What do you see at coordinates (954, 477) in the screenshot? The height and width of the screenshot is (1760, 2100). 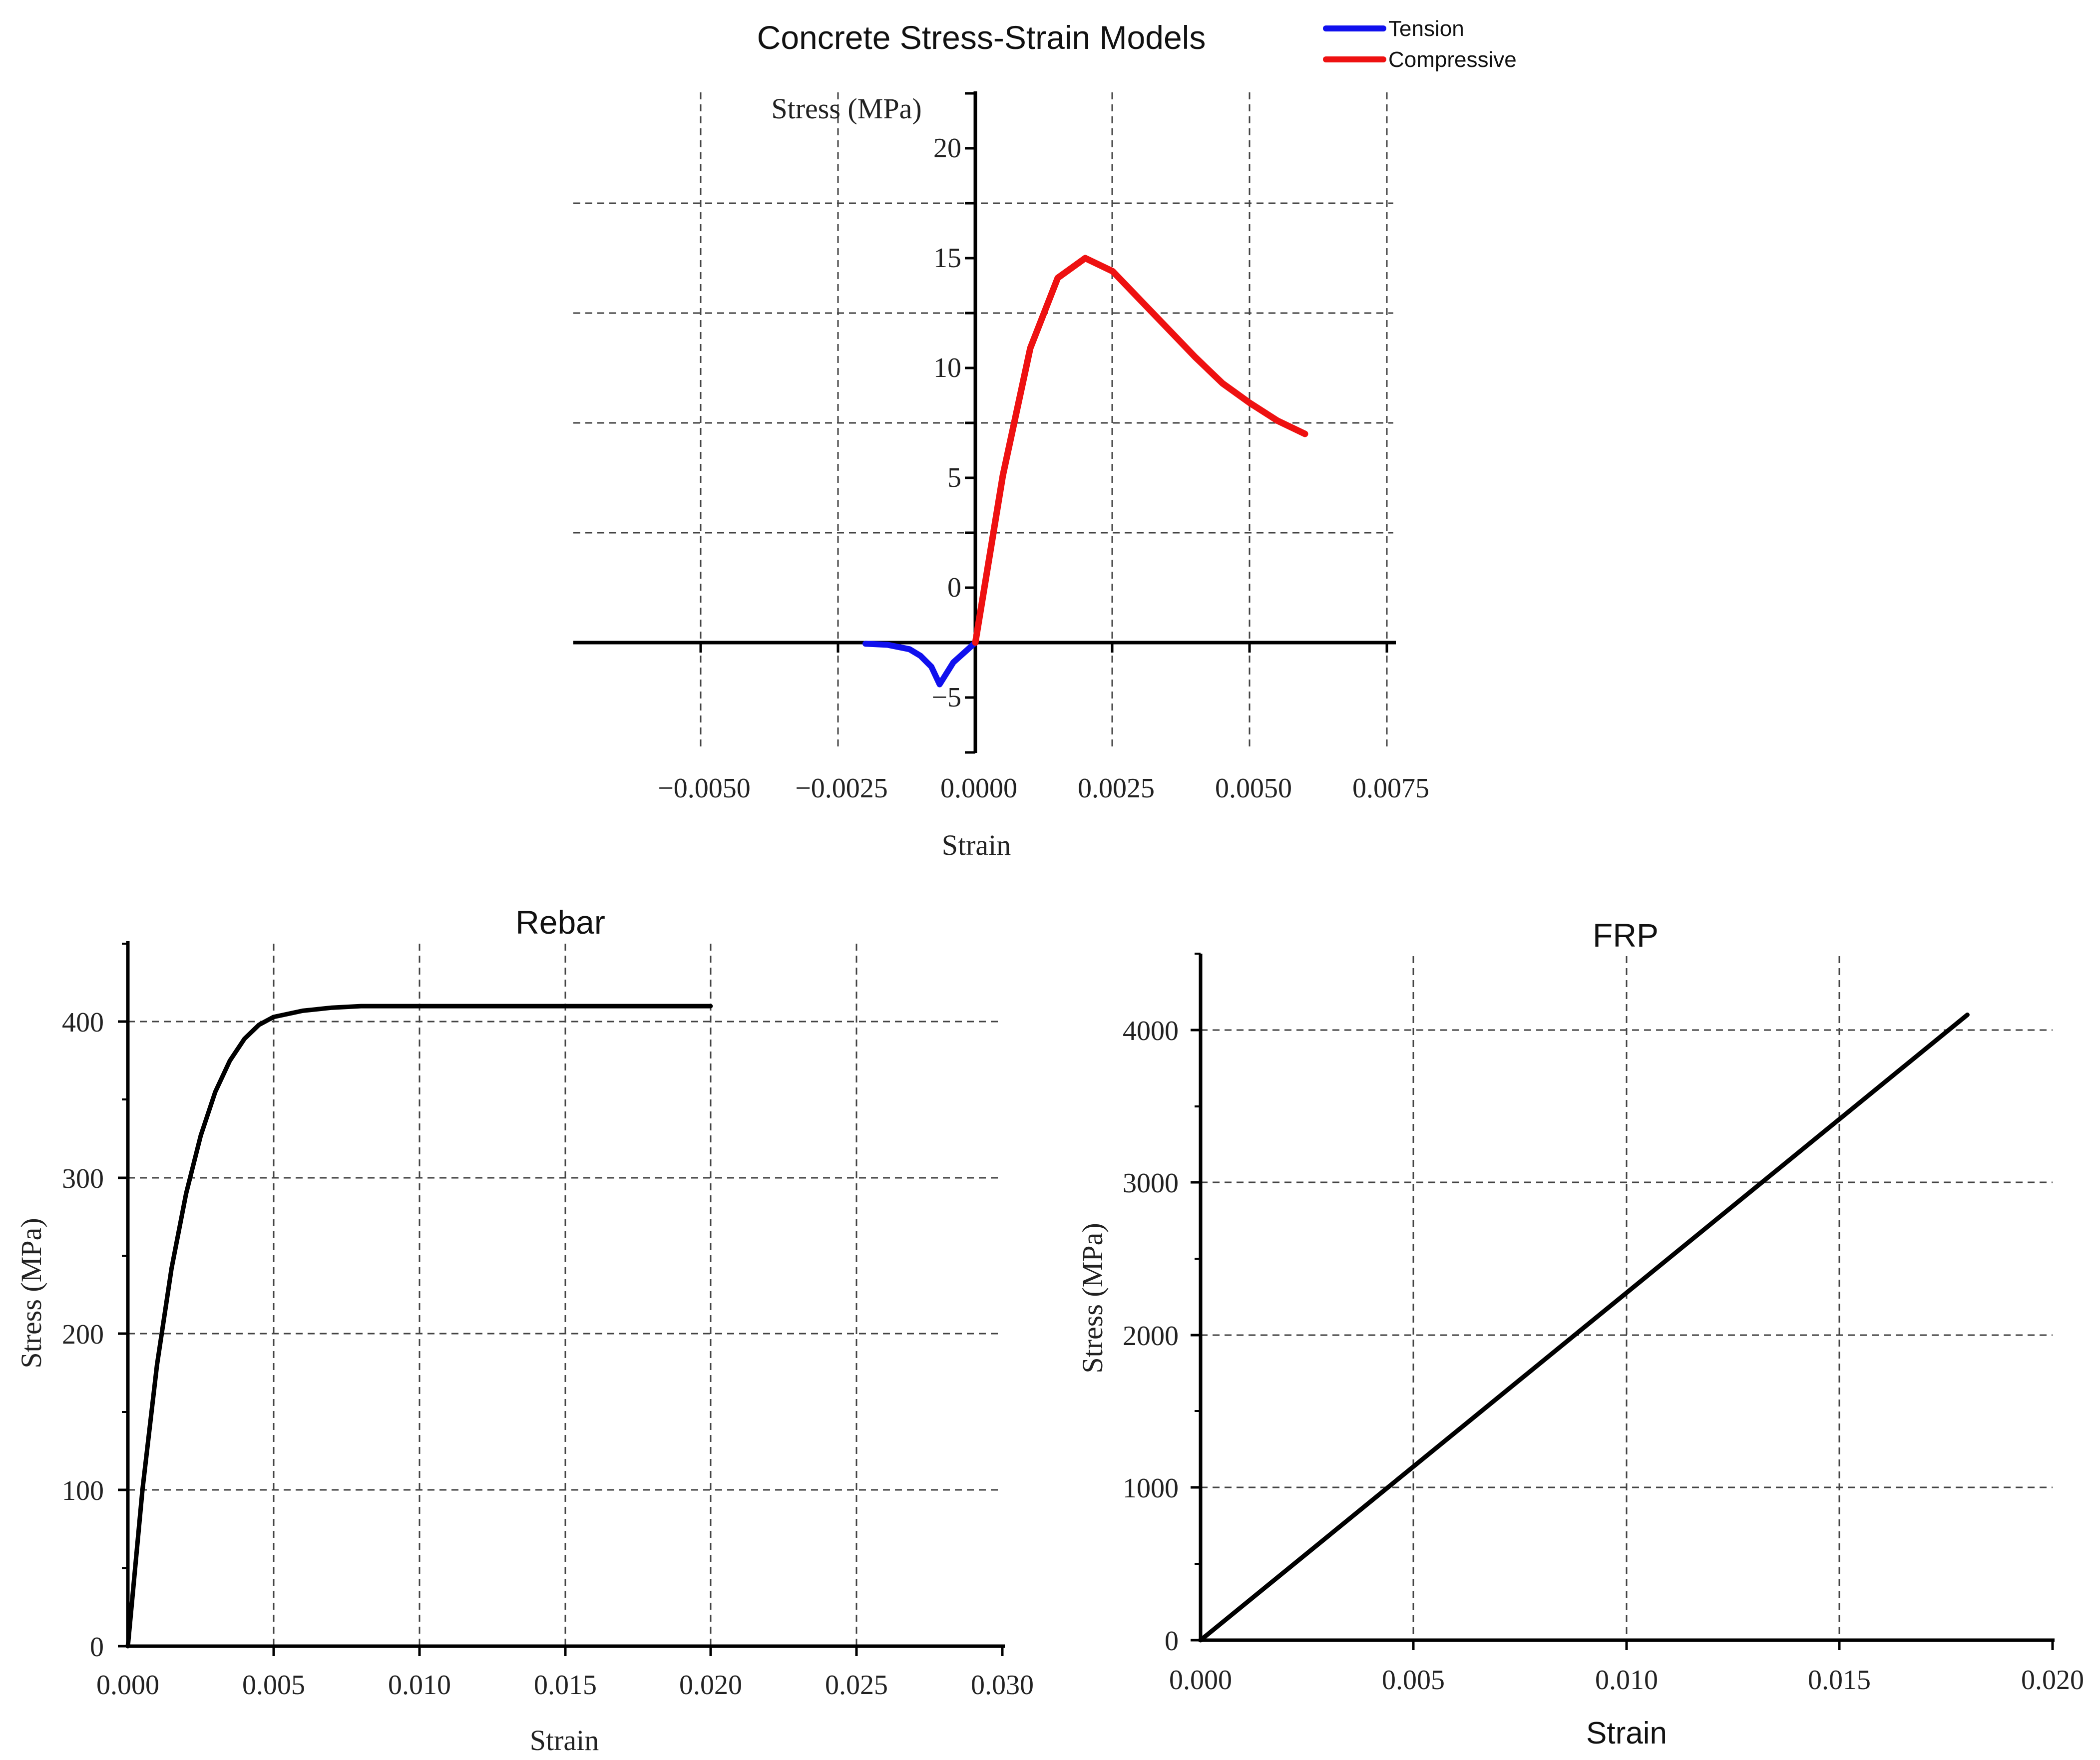 I see `concrete-y-tick-label: 5` at bounding box center [954, 477].